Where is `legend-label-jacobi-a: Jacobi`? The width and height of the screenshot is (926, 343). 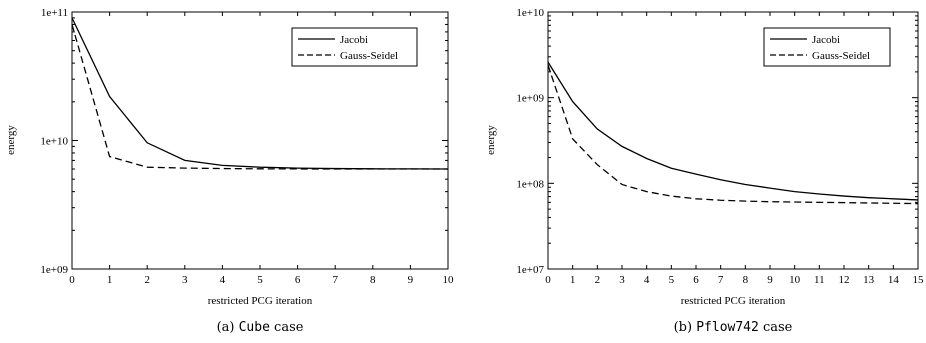
legend-label-jacobi-a: Jacobi is located at coordinates (354, 40).